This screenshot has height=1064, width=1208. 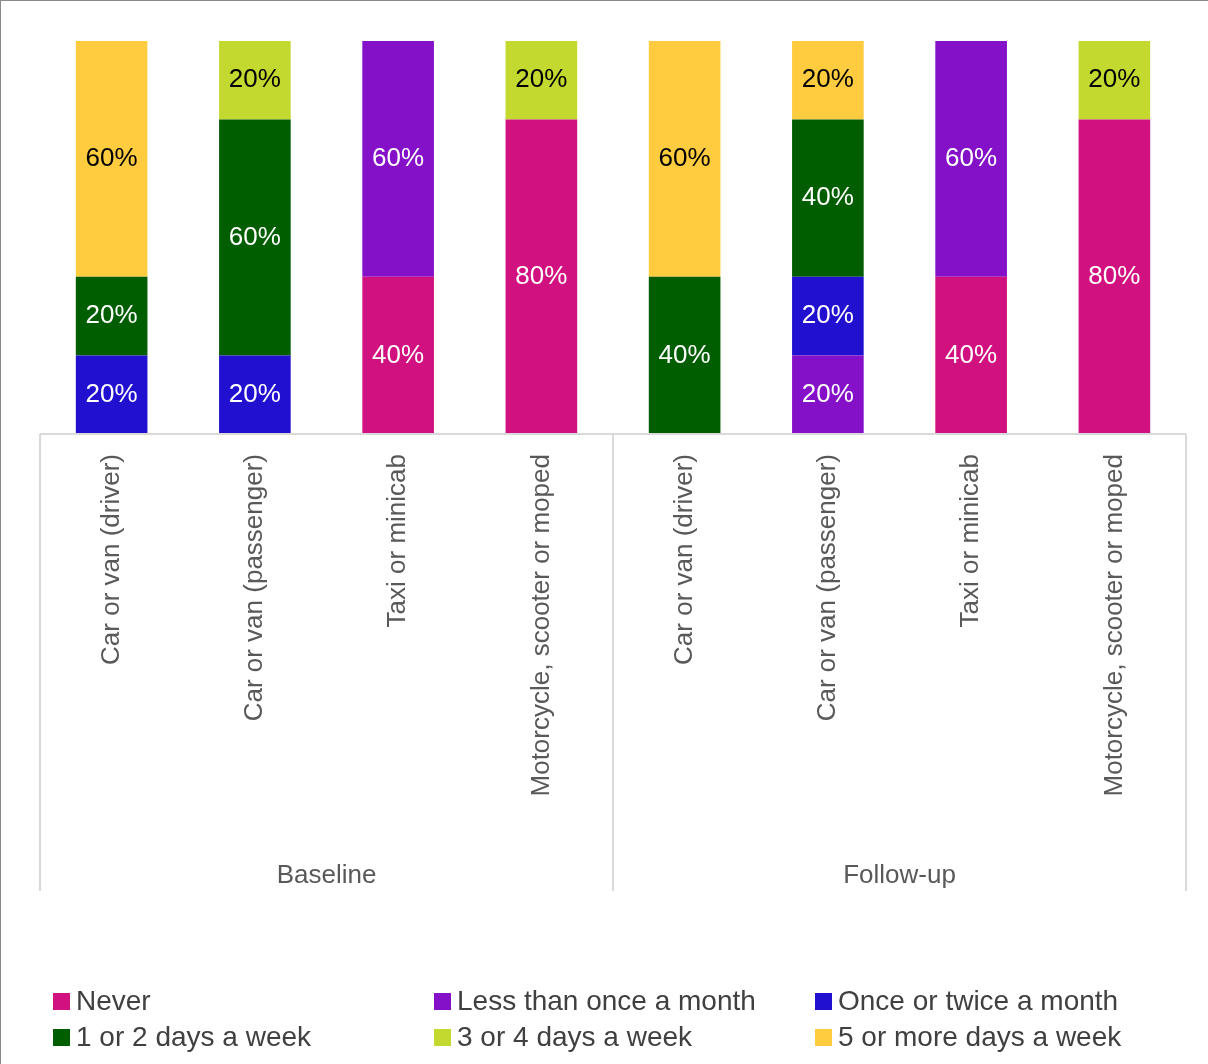 I want to click on text: Follow-up, so click(x=899, y=874).